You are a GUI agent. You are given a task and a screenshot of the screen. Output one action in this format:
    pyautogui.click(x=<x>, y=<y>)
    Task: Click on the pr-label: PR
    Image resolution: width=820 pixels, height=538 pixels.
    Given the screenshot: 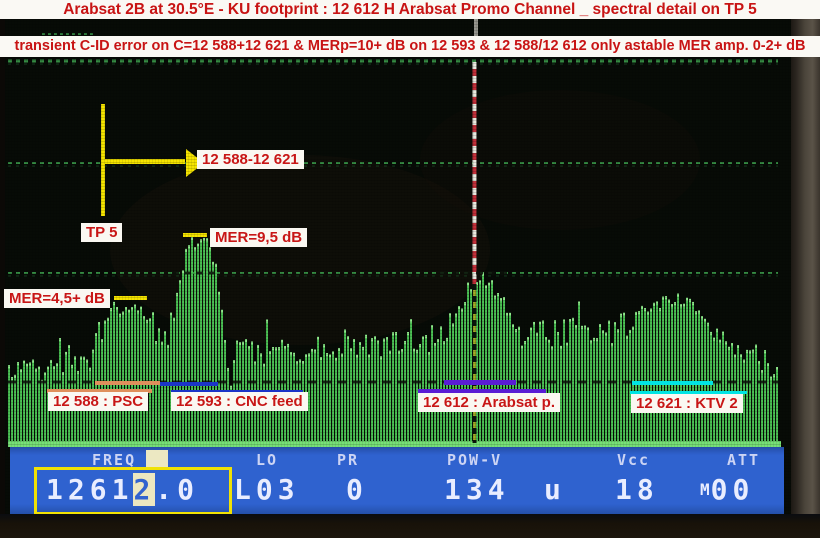 What is the action you would take?
    pyautogui.click(x=348, y=460)
    